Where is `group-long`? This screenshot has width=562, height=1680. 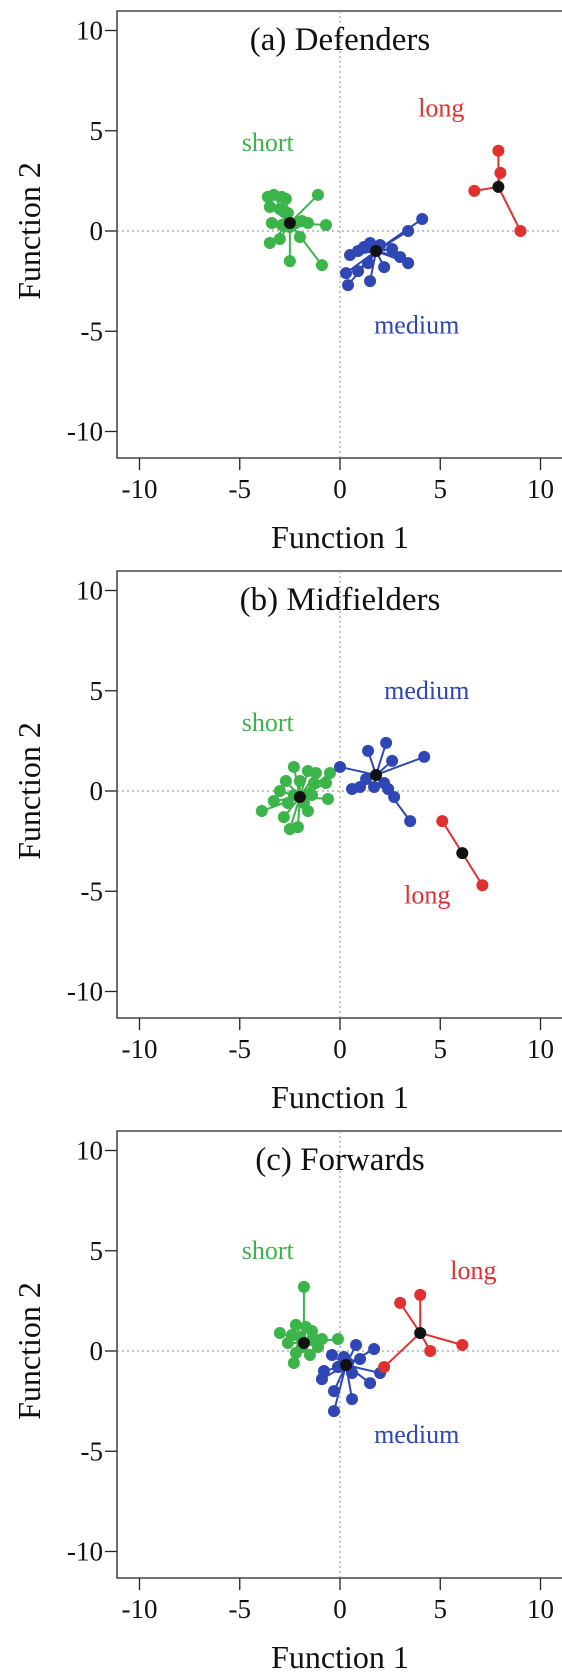
group-long is located at coordinates (462, 853).